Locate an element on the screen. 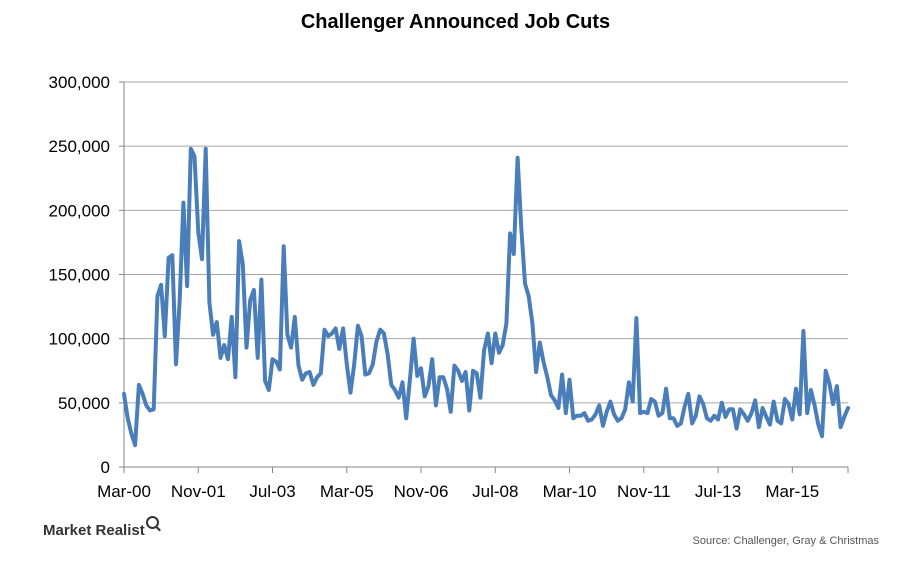 The image size is (911, 565). source-note: Source: Challenger, Gray & Christmas is located at coordinates (785, 541).